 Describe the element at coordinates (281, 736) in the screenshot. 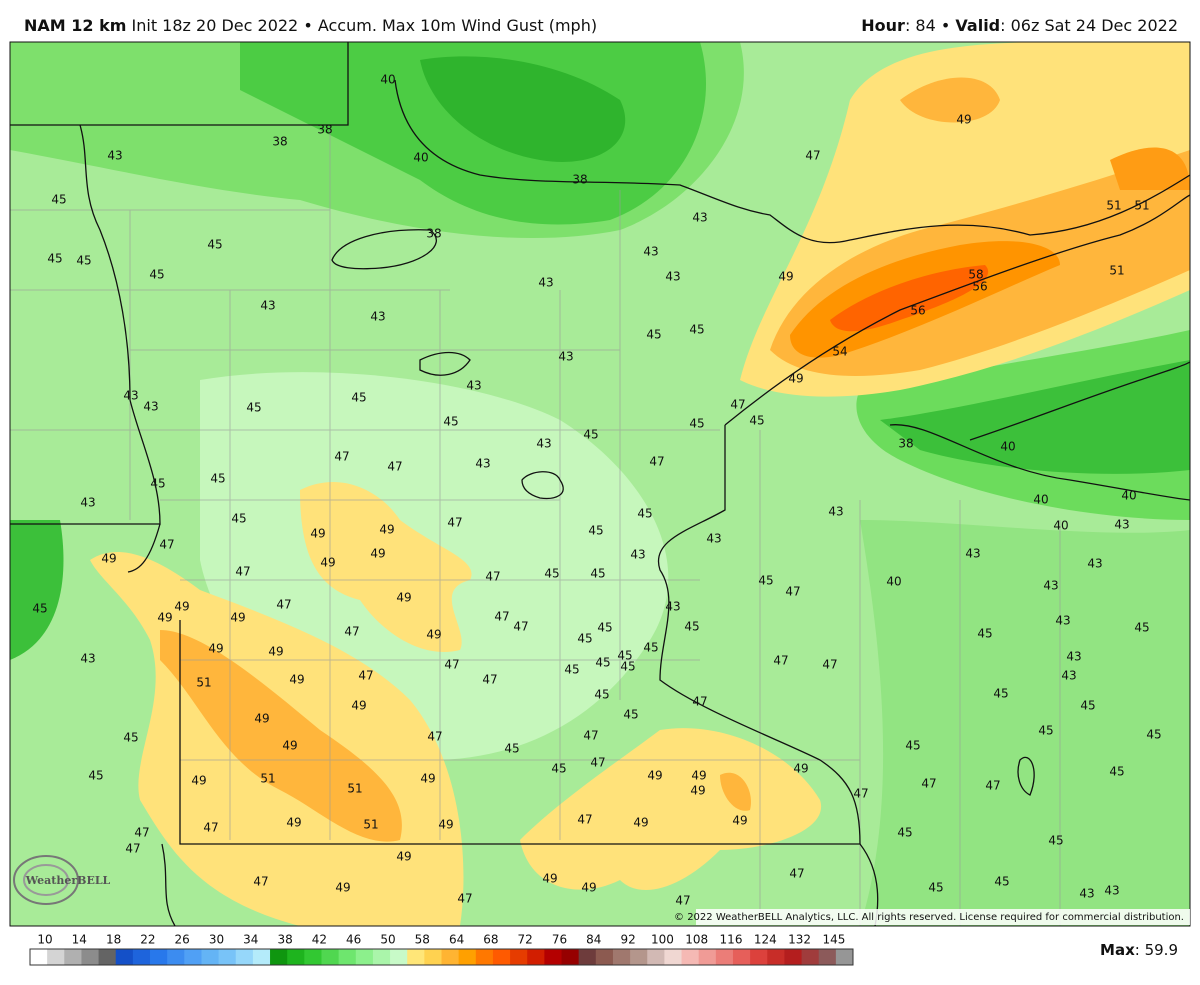

I see `field-orange-sw` at that location.